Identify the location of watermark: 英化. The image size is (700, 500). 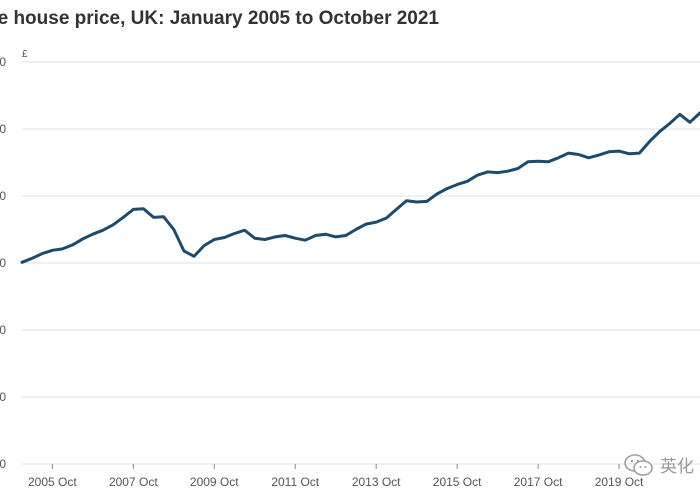
(659, 464).